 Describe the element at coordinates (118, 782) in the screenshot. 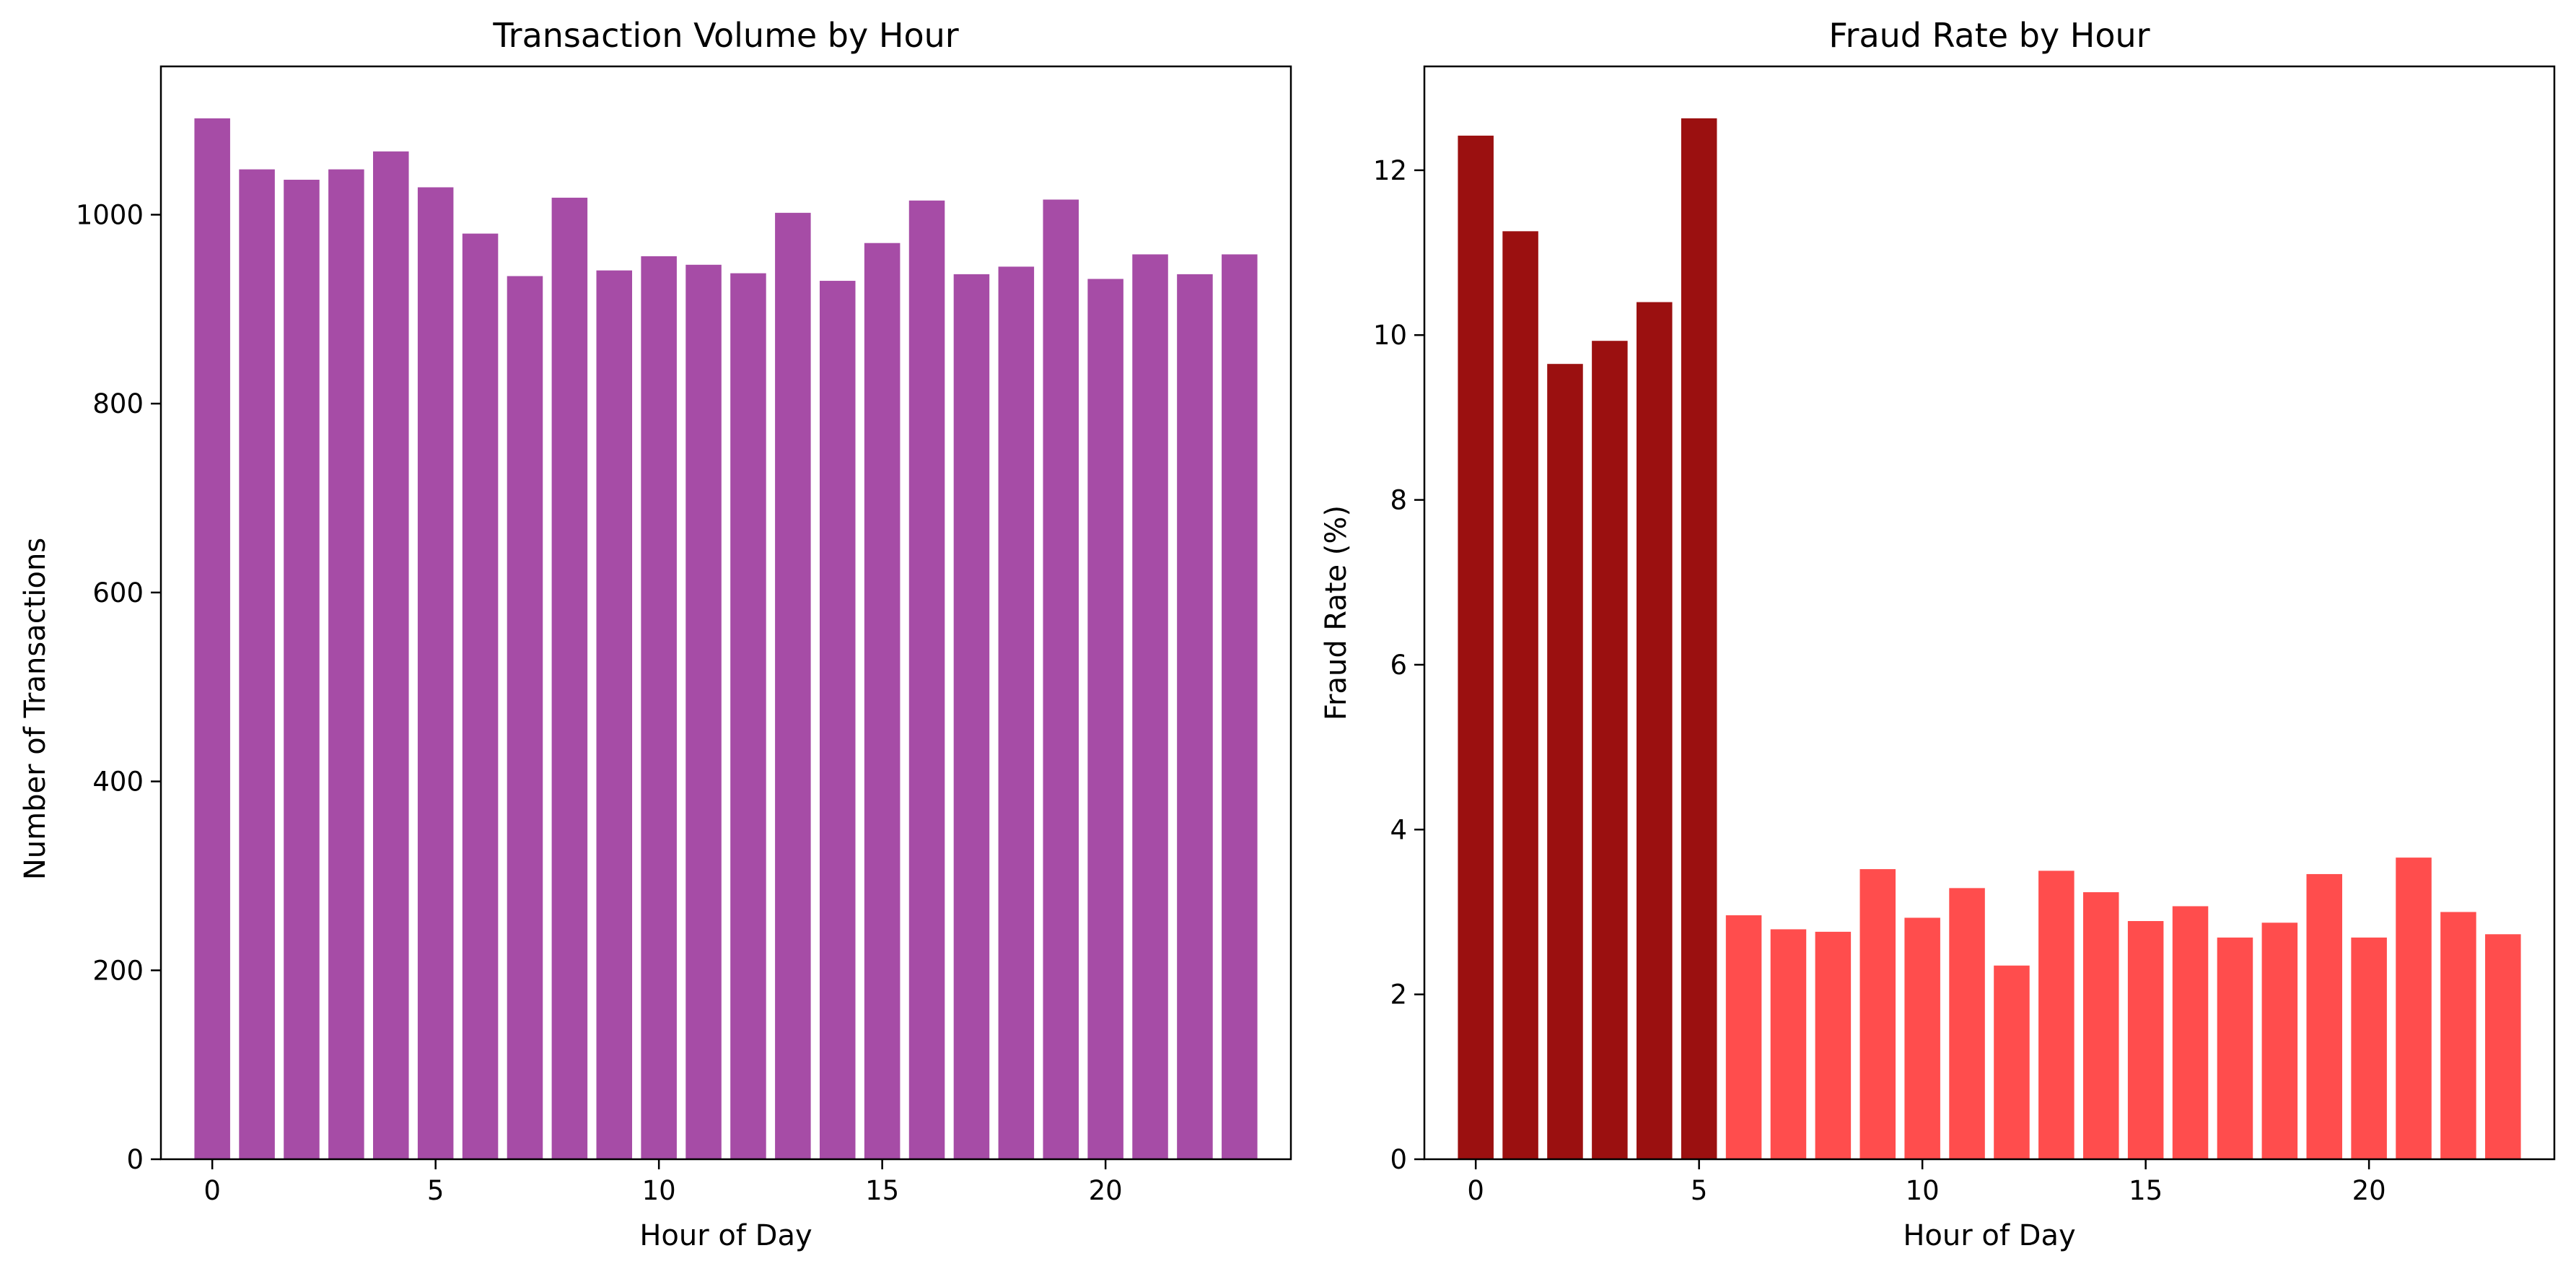

I see `y-tick-label: 400` at that location.